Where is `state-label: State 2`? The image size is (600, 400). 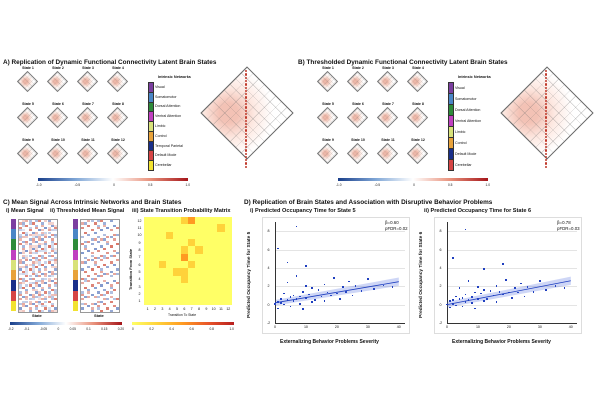
state-label: State 2 is located at coordinates (58, 68).